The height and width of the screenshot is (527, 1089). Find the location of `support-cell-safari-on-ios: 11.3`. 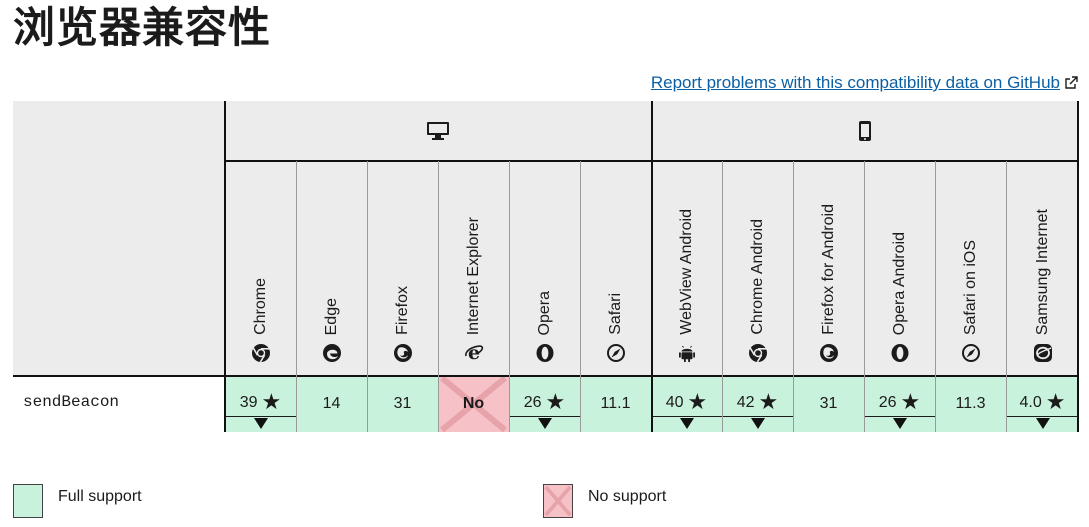

support-cell-safari-on-ios: 11.3 is located at coordinates (970, 404).